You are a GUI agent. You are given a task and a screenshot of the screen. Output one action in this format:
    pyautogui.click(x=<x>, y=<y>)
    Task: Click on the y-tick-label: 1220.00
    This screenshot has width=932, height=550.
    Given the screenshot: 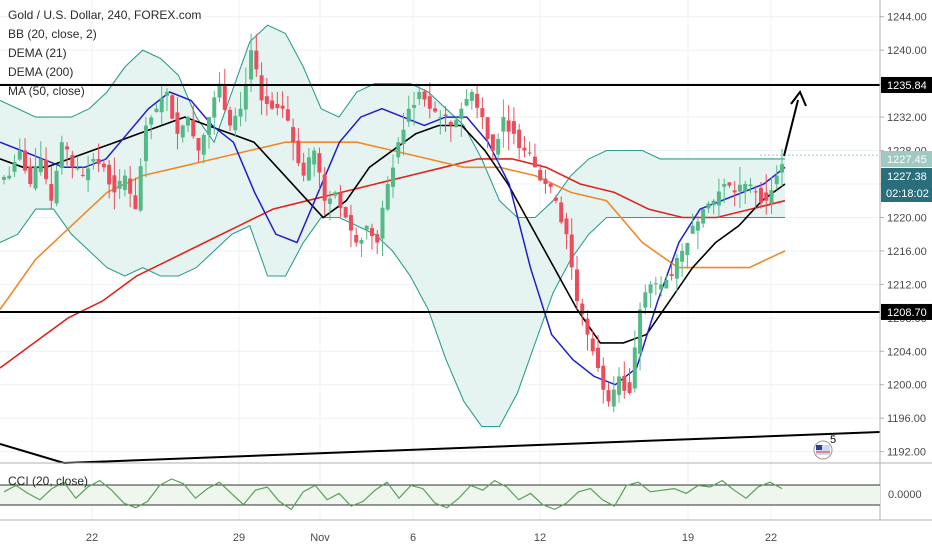 What is the action you would take?
    pyautogui.click(x=907, y=218)
    